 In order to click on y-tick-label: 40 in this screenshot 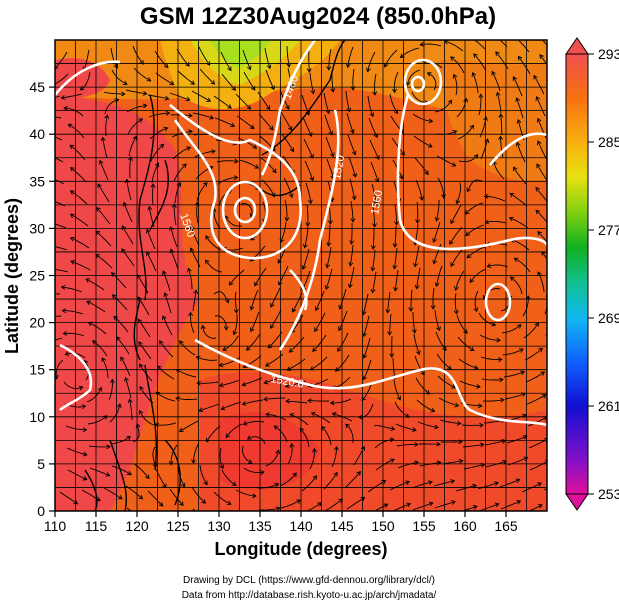, I will do `click(37, 134)`.